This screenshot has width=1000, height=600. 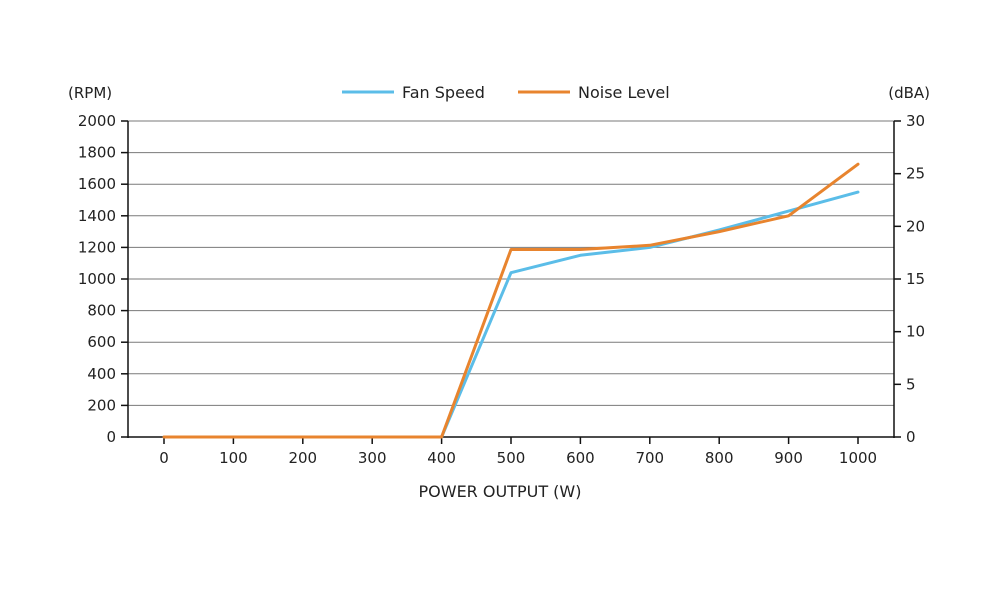 I want to click on x-tick-label-10: 1000, so click(x=858, y=458).